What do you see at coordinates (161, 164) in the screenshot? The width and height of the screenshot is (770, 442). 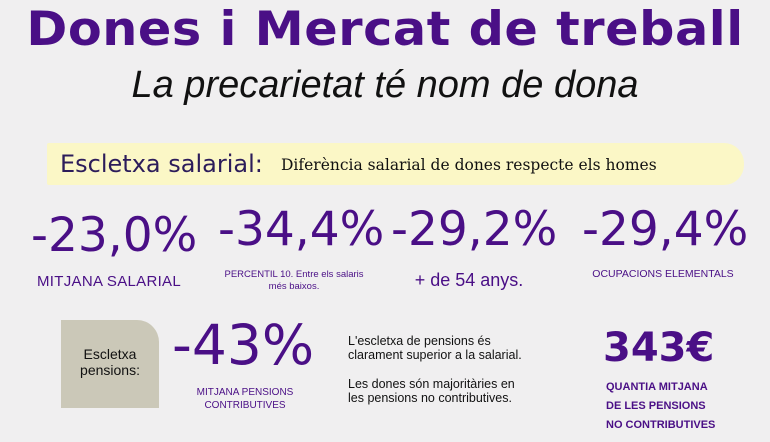 I see `salary-gap-label: Escletxa salarial:` at bounding box center [161, 164].